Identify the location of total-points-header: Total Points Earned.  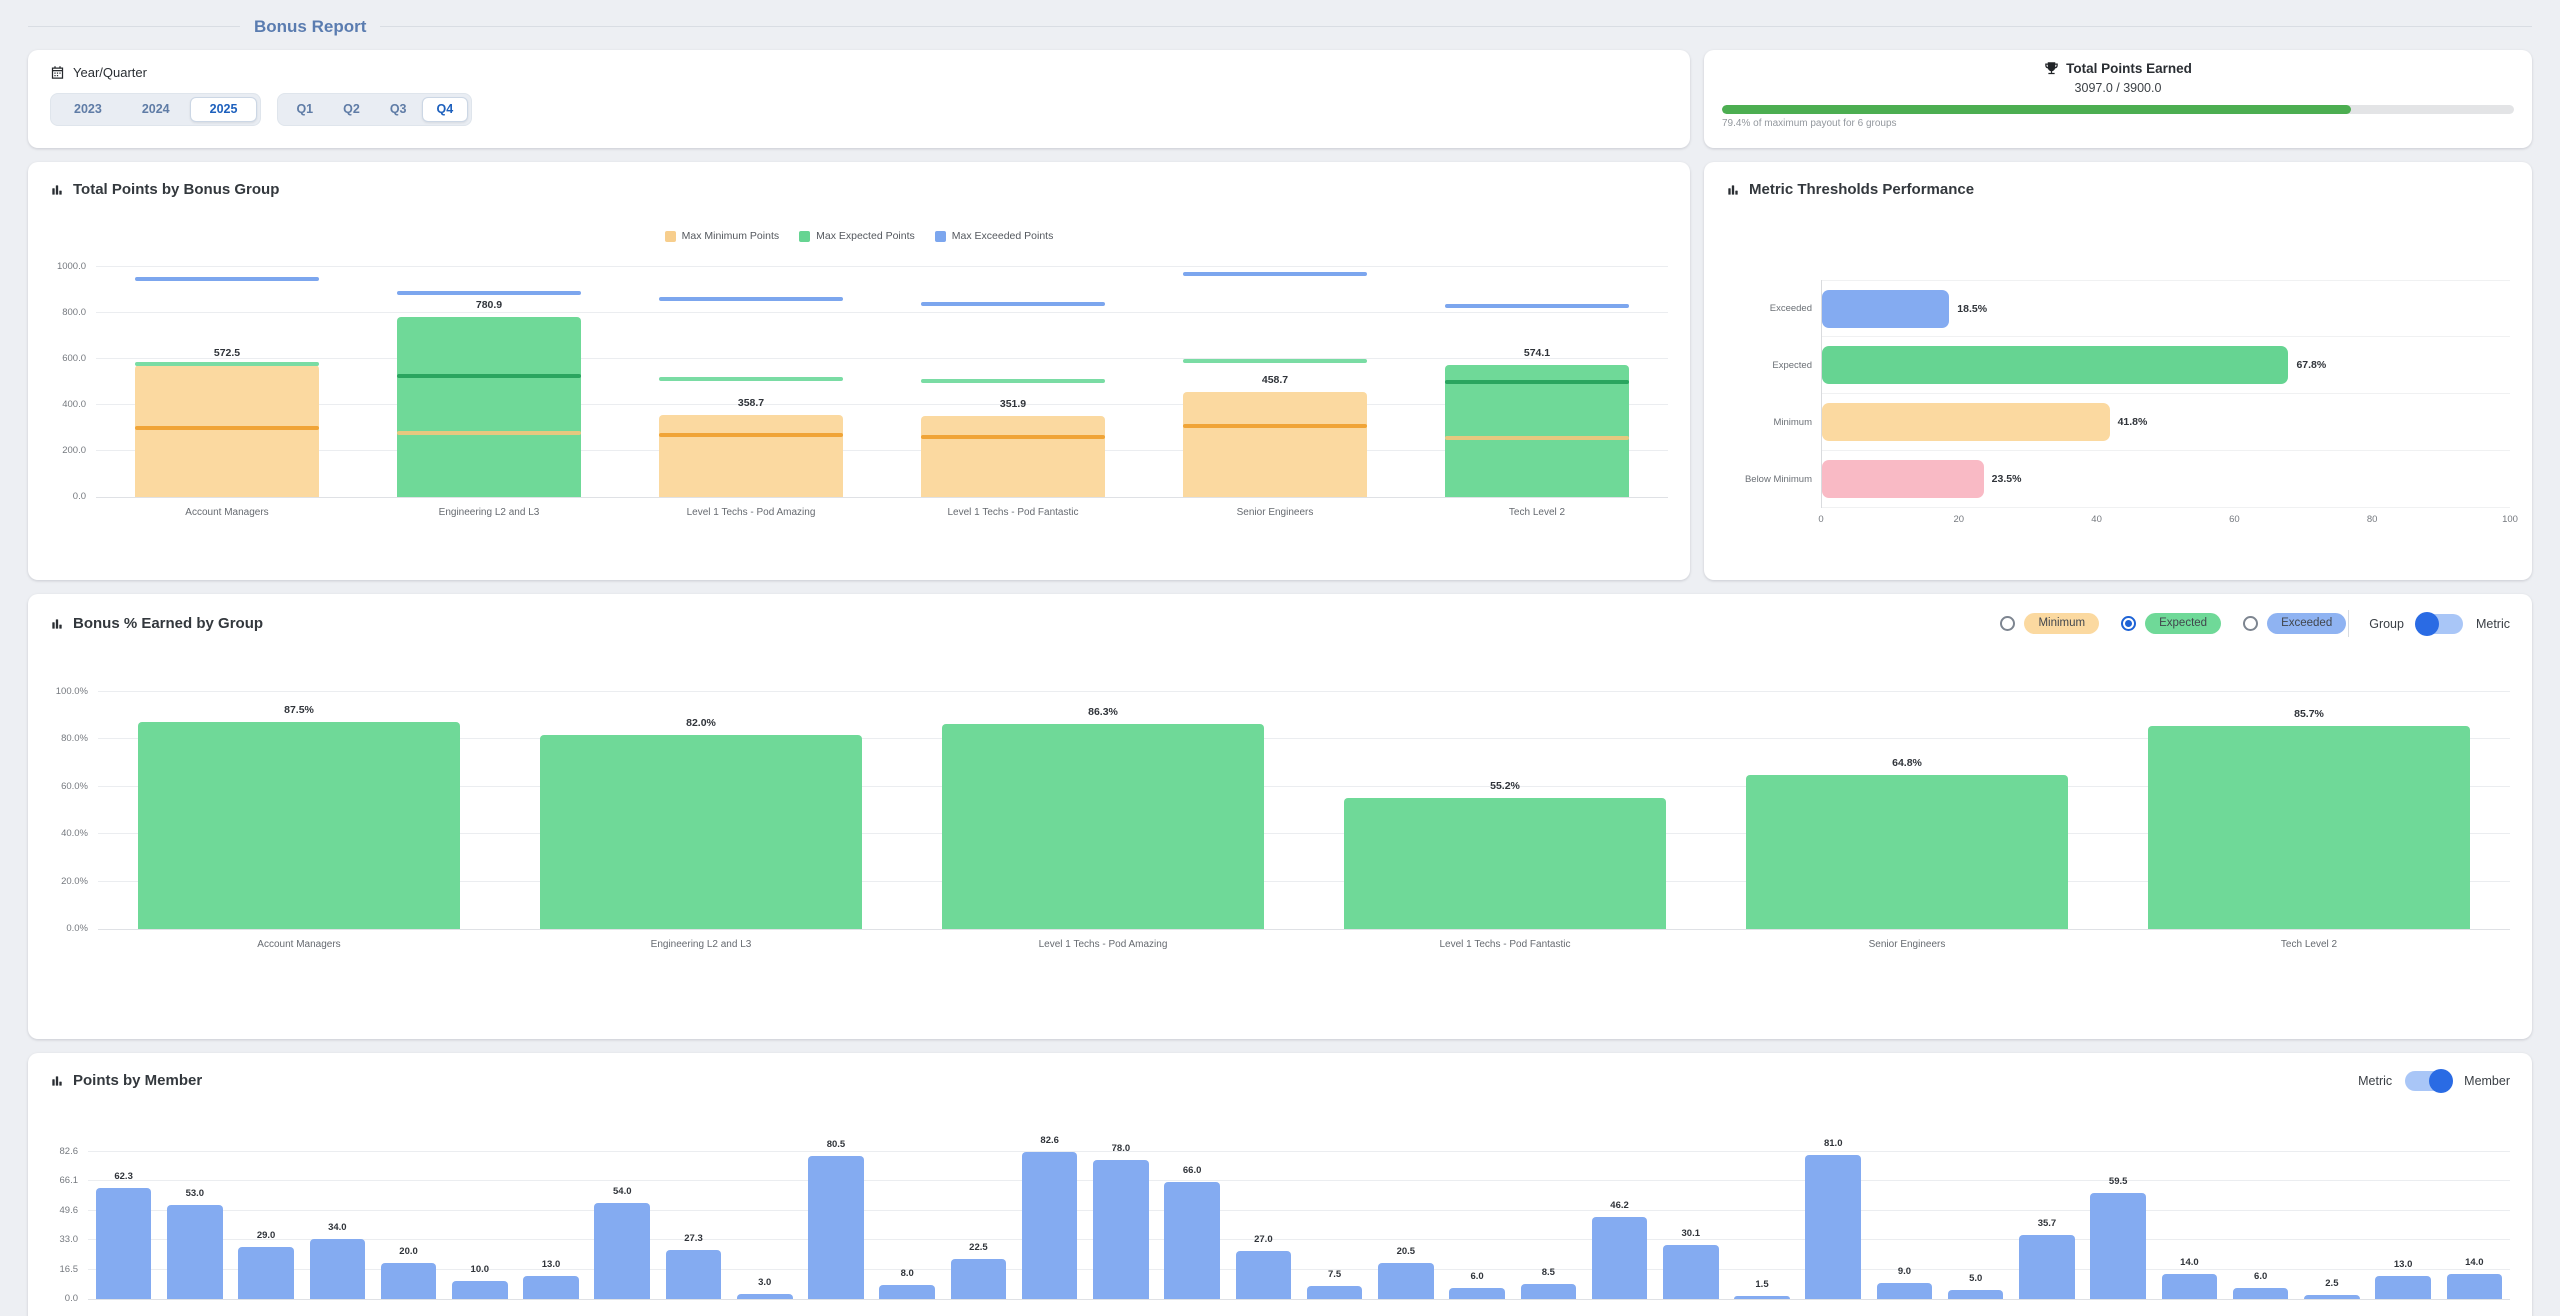
(2118, 68).